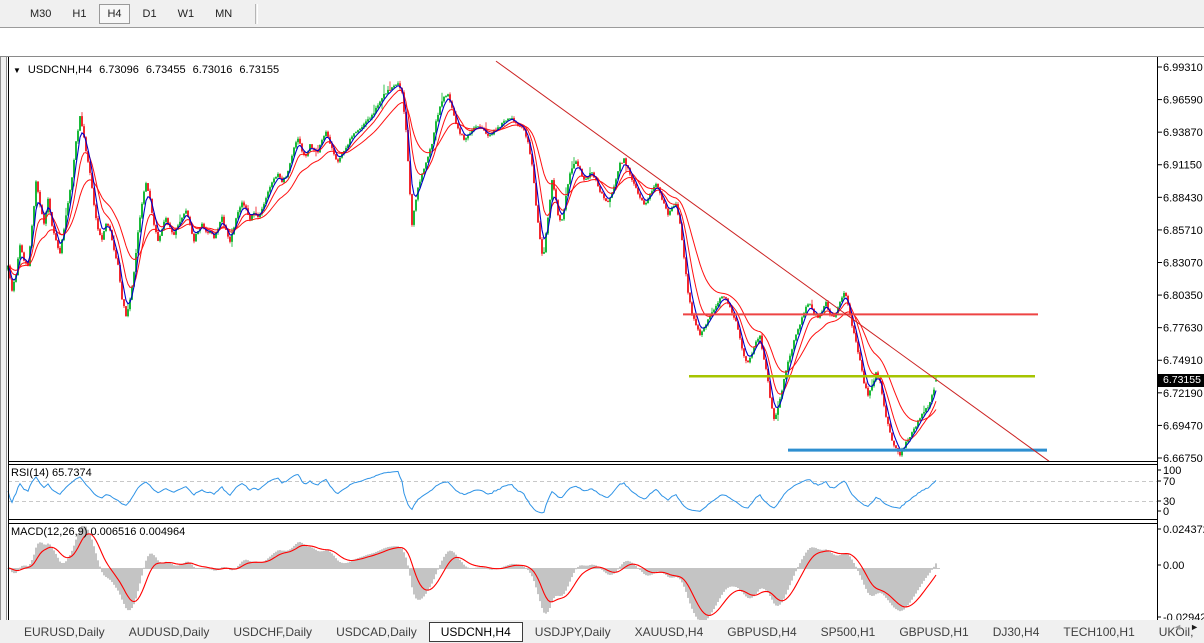 This screenshot has width=1204, height=643. I want to click on tab-gbpusd-h1: GBPUSD,H1, so click(934, 631).